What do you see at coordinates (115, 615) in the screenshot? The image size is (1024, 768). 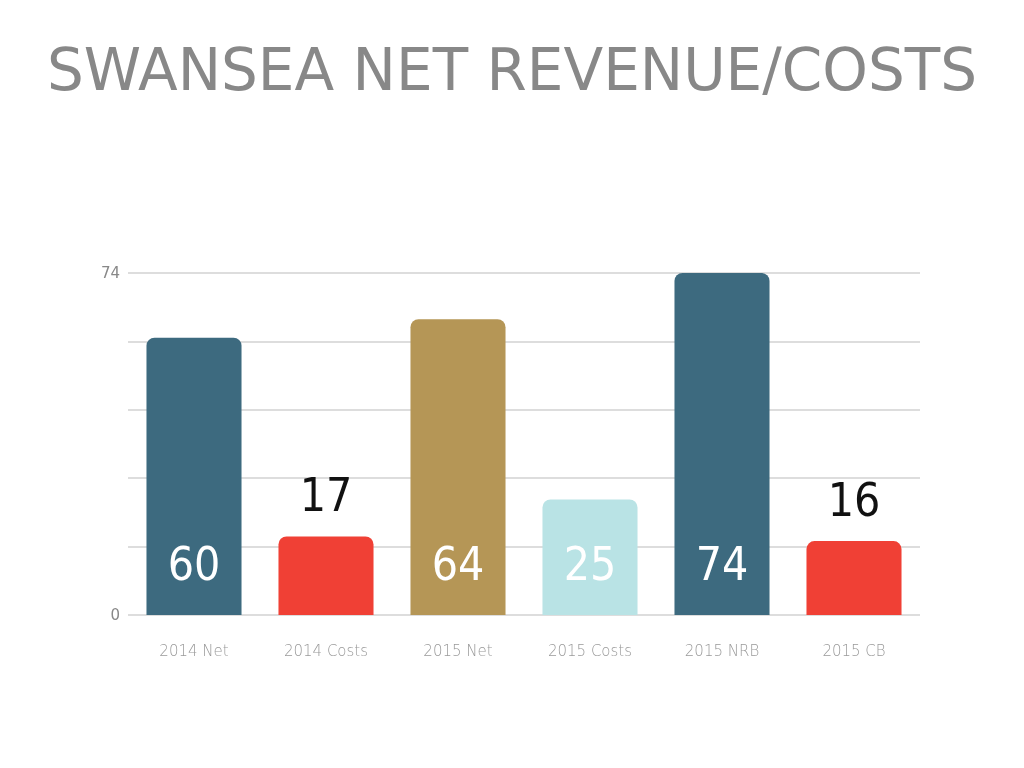 I see `y-tick-label: 0` at bounding box center [115, 615].